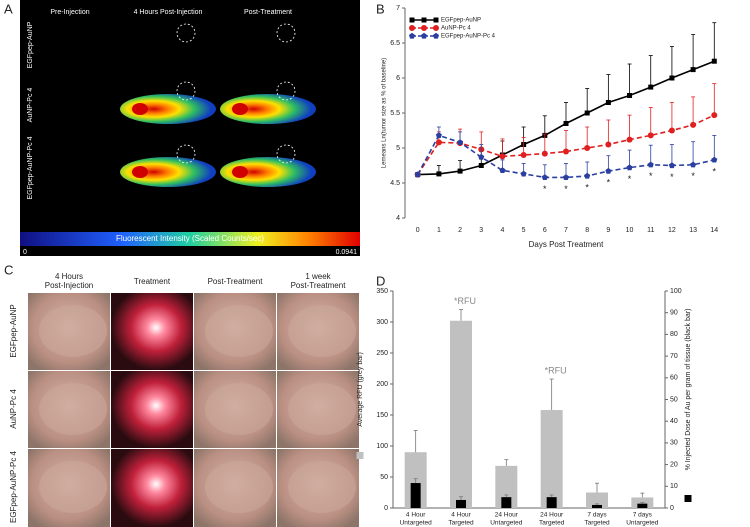  Describe the element at coordinates (674, 486) in the screenshot. I see `y2-tick-label: 10` at that location.